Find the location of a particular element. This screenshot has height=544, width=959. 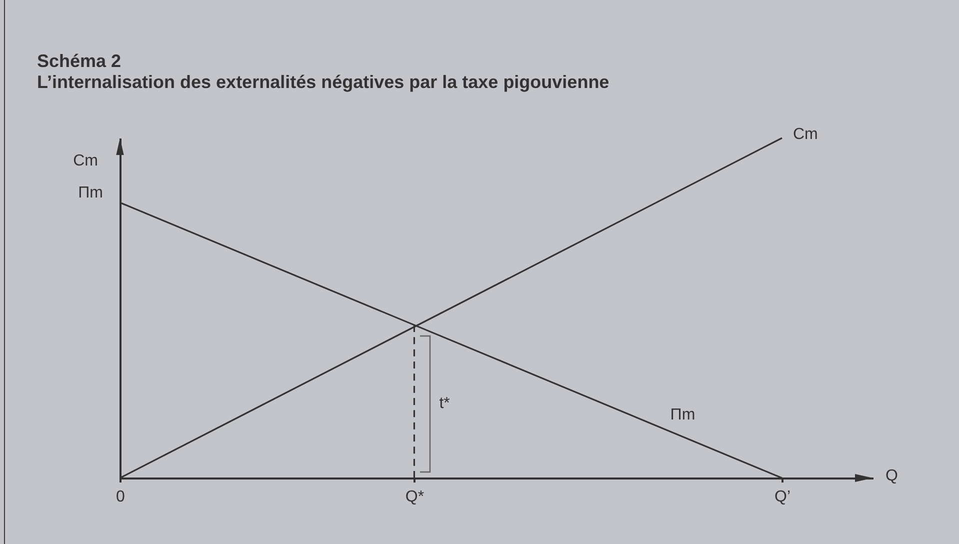

annotation: Πm is located at coordinates (90, 193).